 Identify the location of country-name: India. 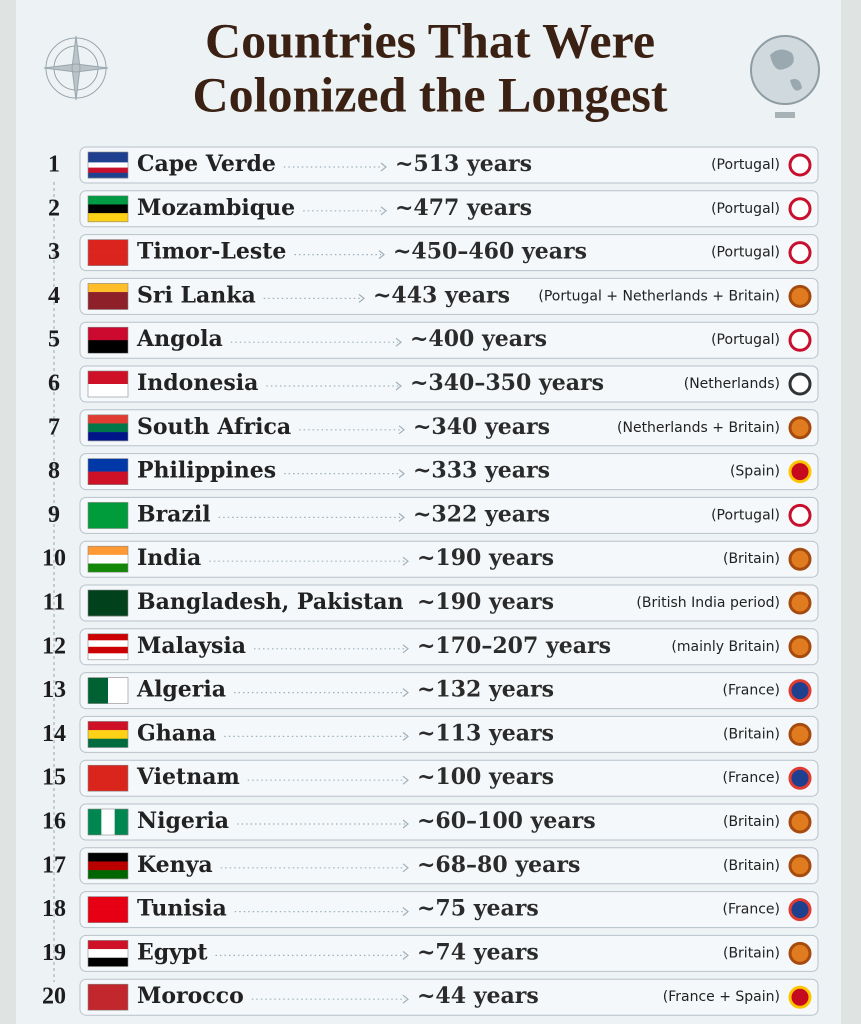
(169, 558).